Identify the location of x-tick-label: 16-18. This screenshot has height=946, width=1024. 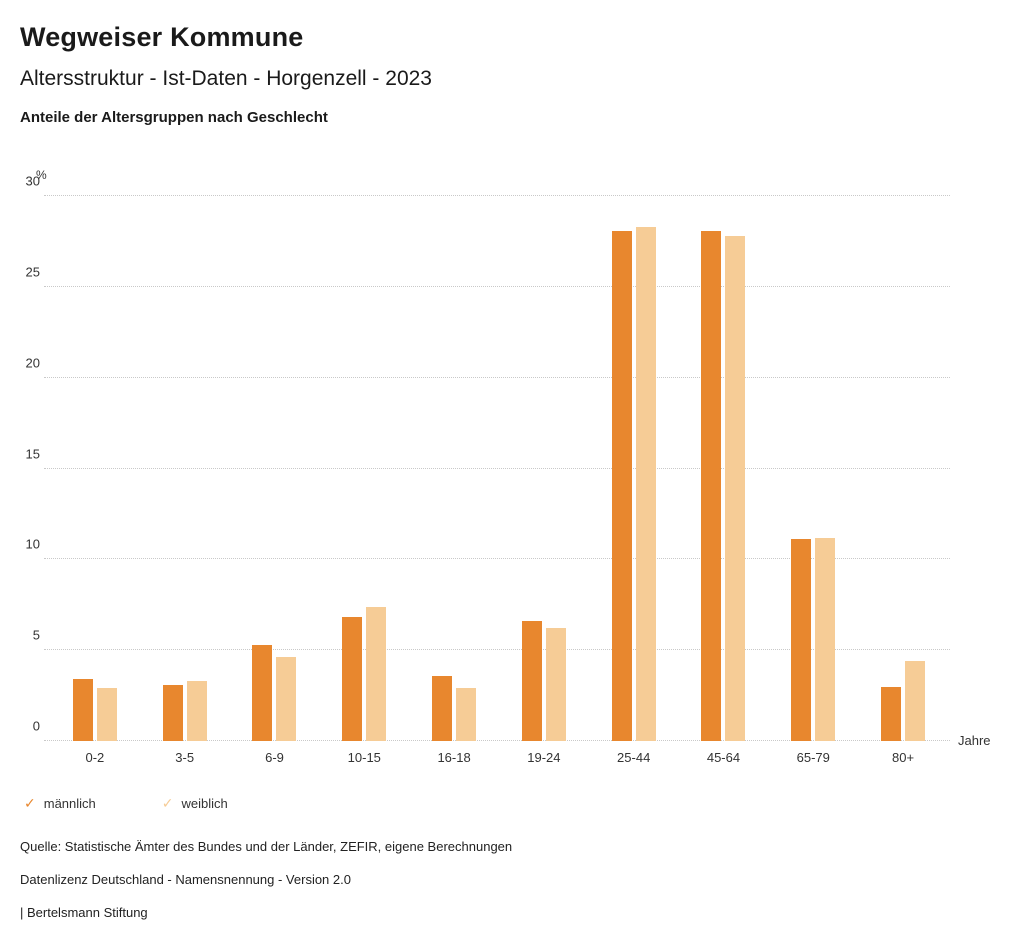
(454, 757).